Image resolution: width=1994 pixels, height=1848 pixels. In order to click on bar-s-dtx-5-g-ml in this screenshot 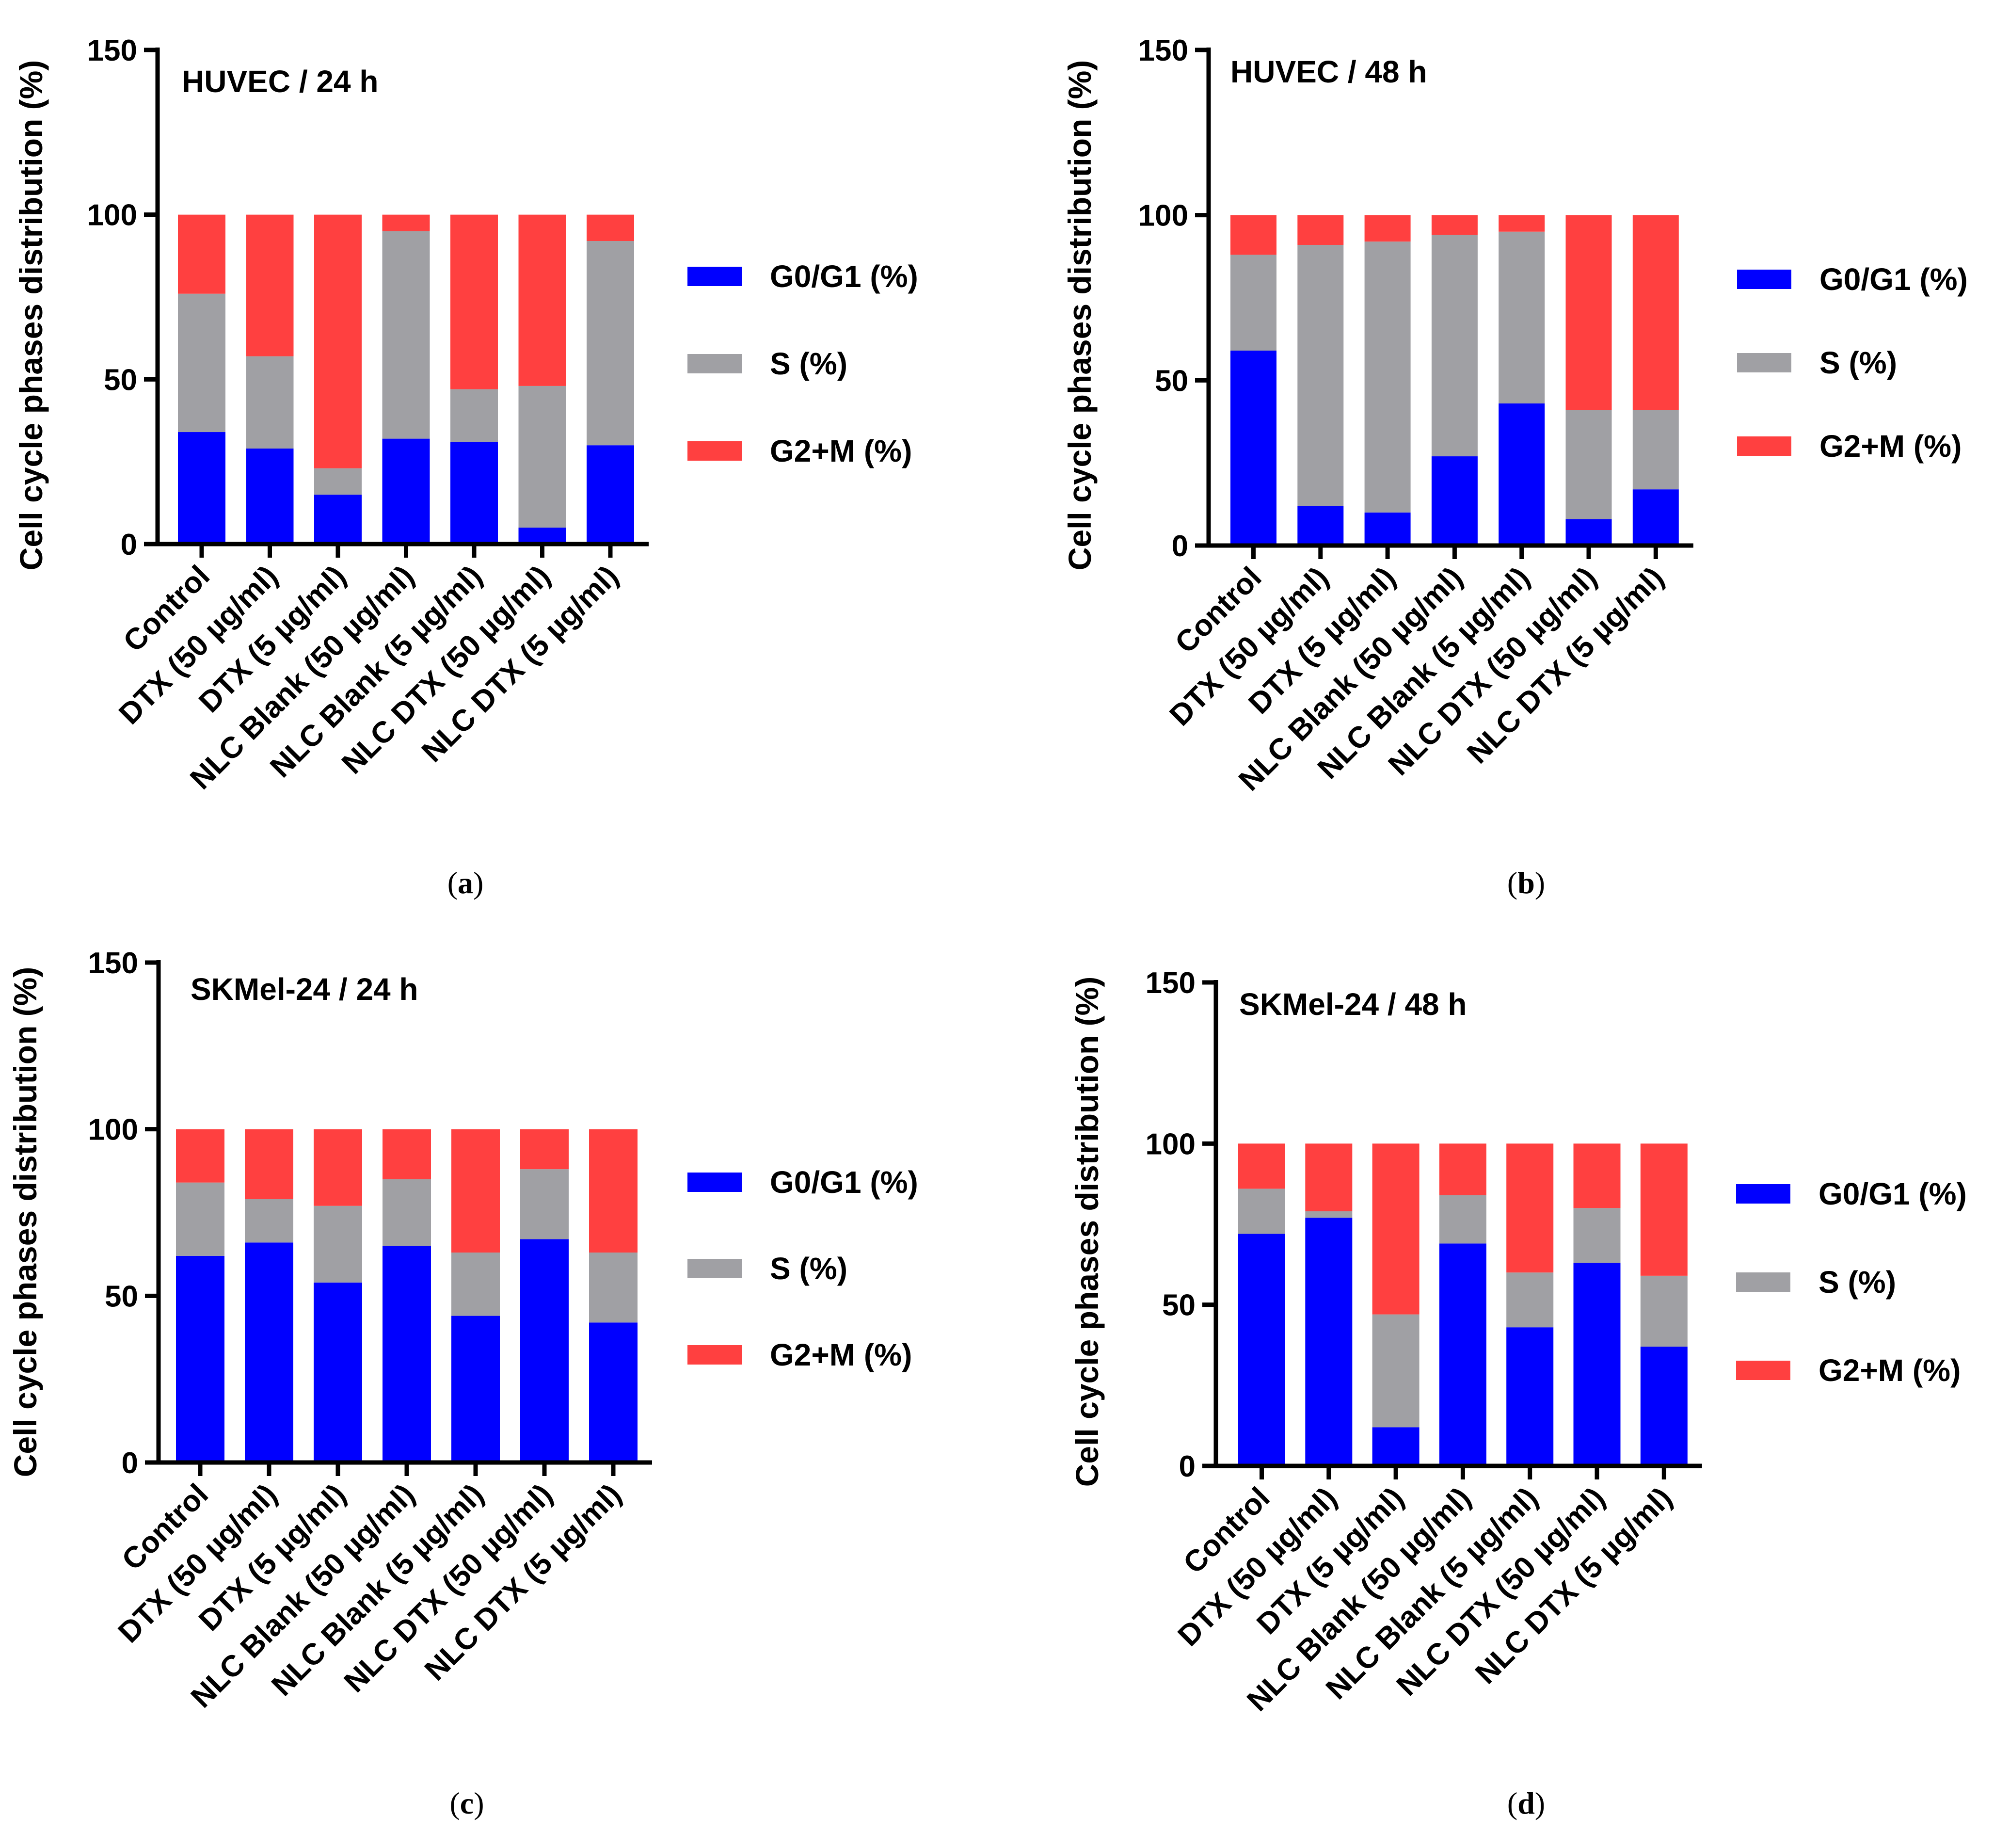, I will do `click(338, 1244)`.